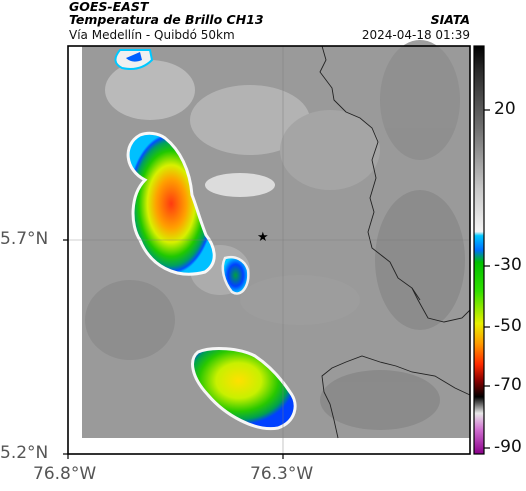 The image size is (526, 491). What do you see at coordinates (263, 237) in the screenshot?
I see `location-marker-star: ★` at bounding box center [263, 237].